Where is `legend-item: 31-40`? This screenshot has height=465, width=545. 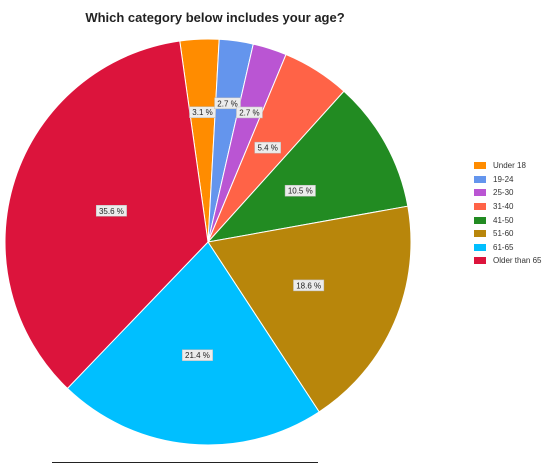
legend-item: 31-40 is located at coordinates (507, 207).